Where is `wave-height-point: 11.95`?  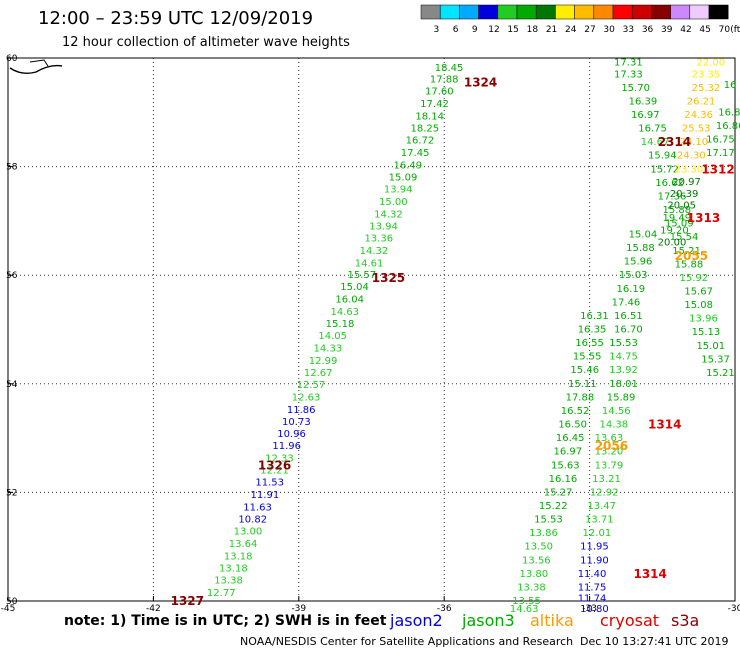
wave-height-point: 11.95 is located at coordinates (594, 547).